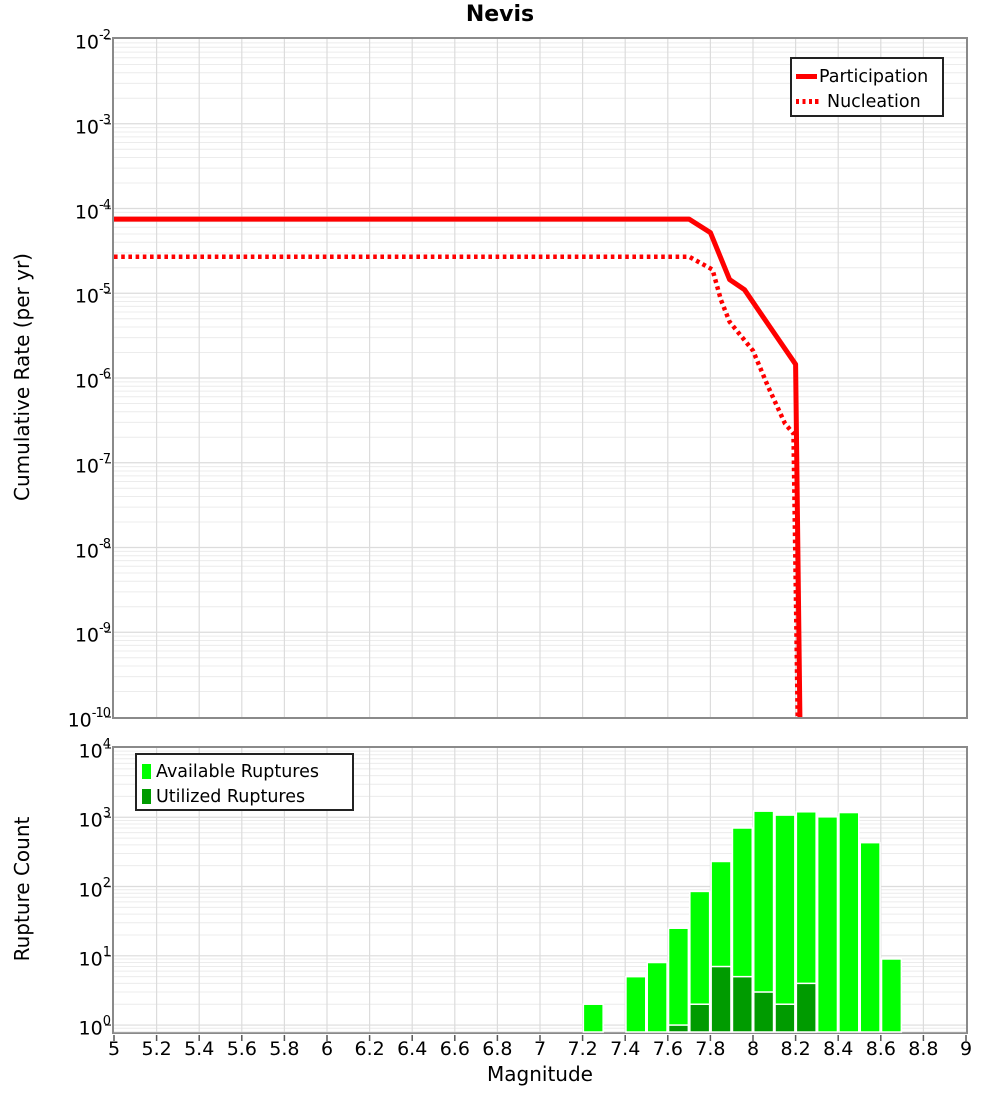 The width and height of the screenshot is (1000, 1100). What do you see at coordinates (95, 819) in the screenshot?
I see `y-tick-label: 10³` at bounding box center [95, 819].